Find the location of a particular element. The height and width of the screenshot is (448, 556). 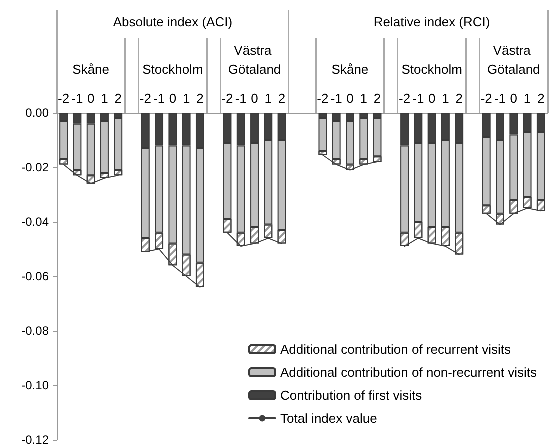

y-tick-label: 0.00 is located at coordinates (38, 113).